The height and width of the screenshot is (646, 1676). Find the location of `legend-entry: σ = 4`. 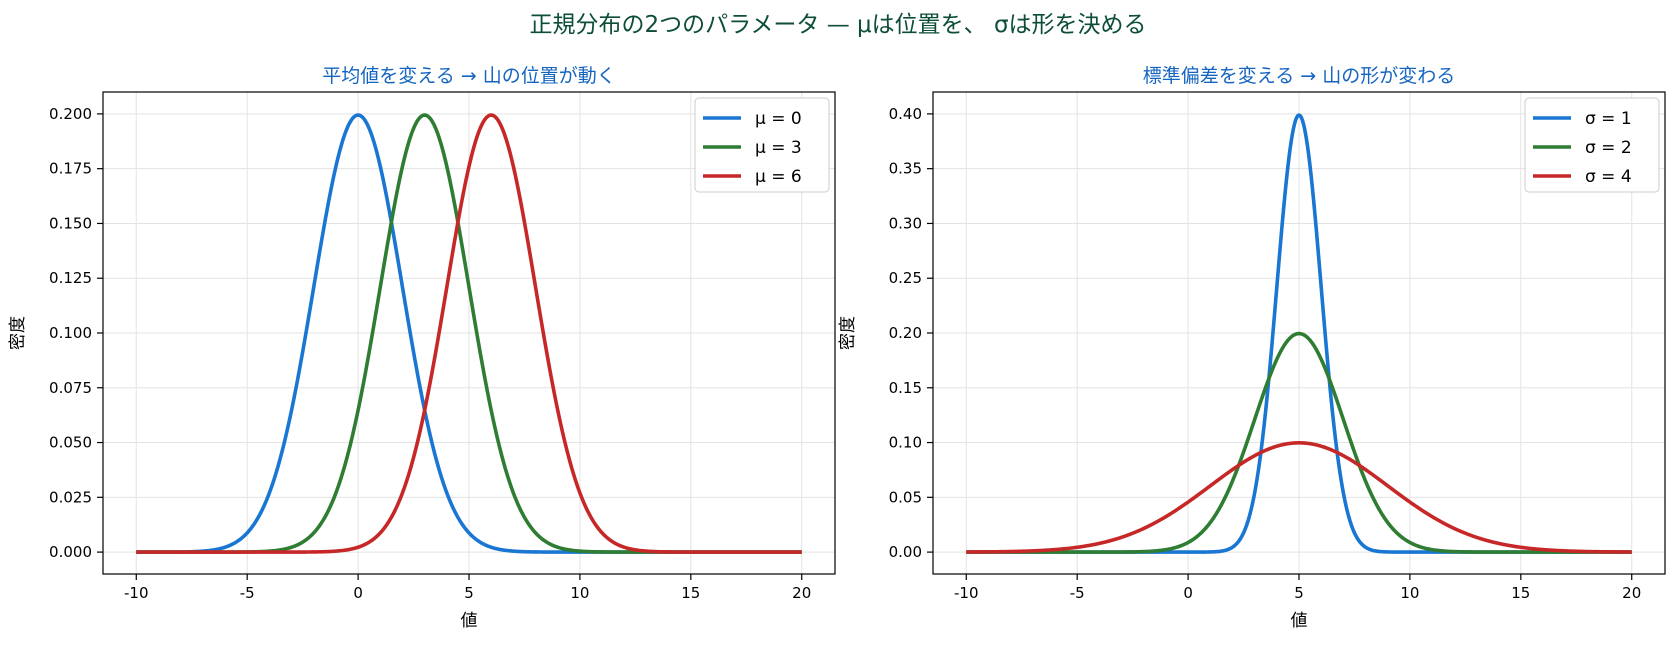

legend-entry: σ = 4 is located at coordinates (1608, 177).